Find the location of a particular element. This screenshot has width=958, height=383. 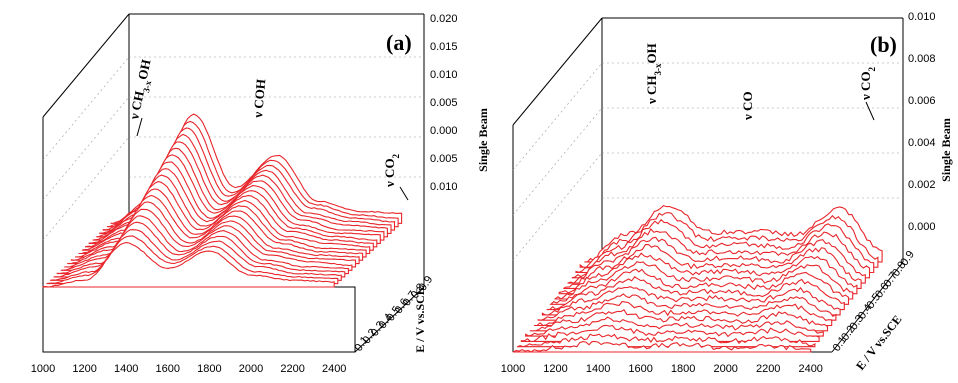

annotation-b-co2-text: ν CO2 is located at coordinates (867, 83).